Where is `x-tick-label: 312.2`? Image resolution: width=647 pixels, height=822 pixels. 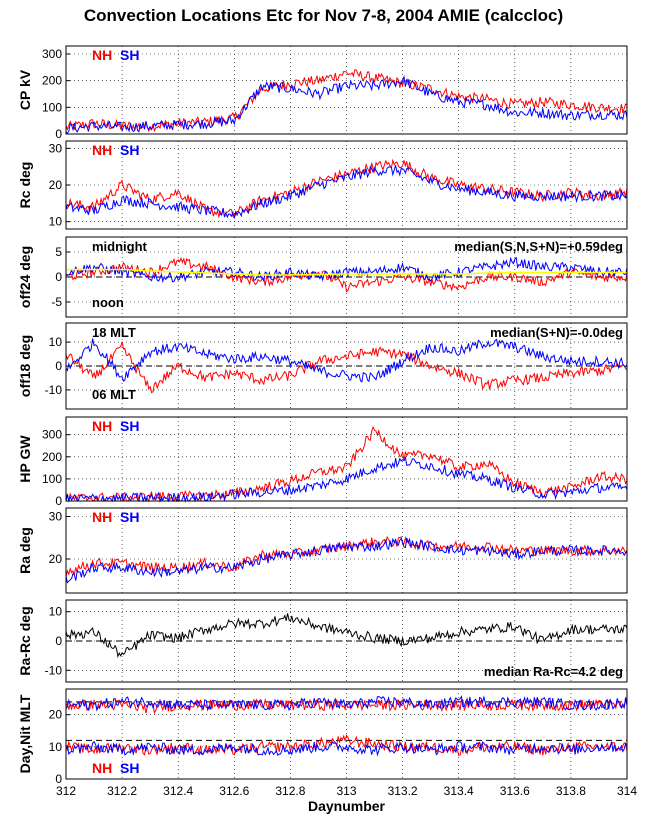
x-tick-label: 312.2 is located at coordinates (122, 791).